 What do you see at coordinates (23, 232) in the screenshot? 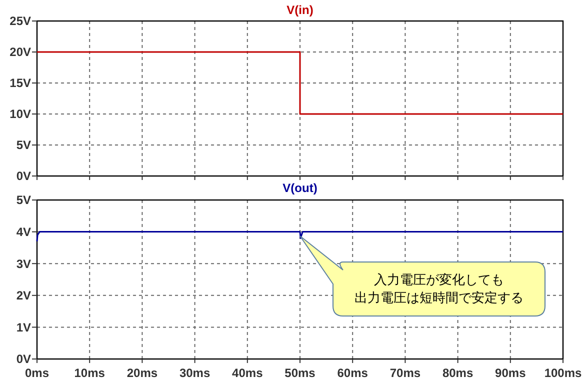
I see `y-tick-label: 4V` at bounding box center [23, 232].